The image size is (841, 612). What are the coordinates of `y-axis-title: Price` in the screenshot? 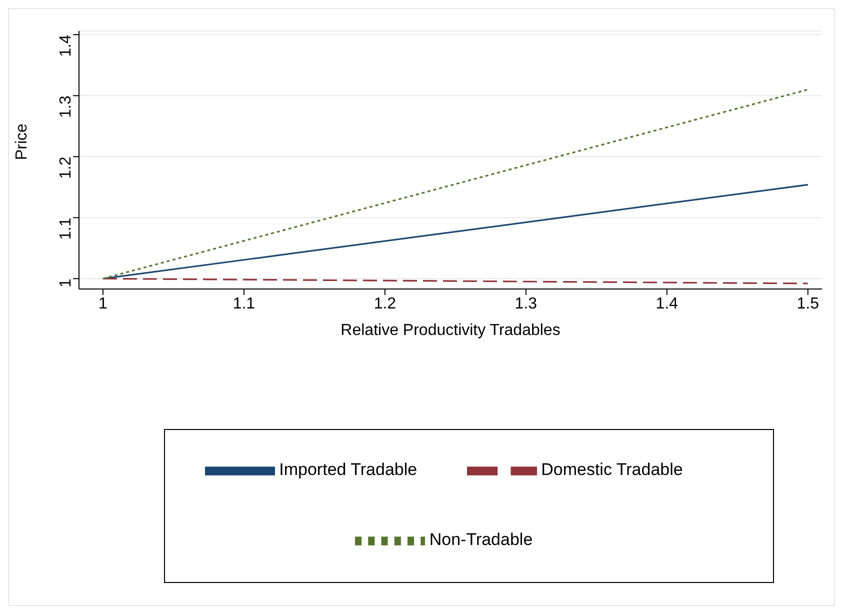 It's located at (22, 141).